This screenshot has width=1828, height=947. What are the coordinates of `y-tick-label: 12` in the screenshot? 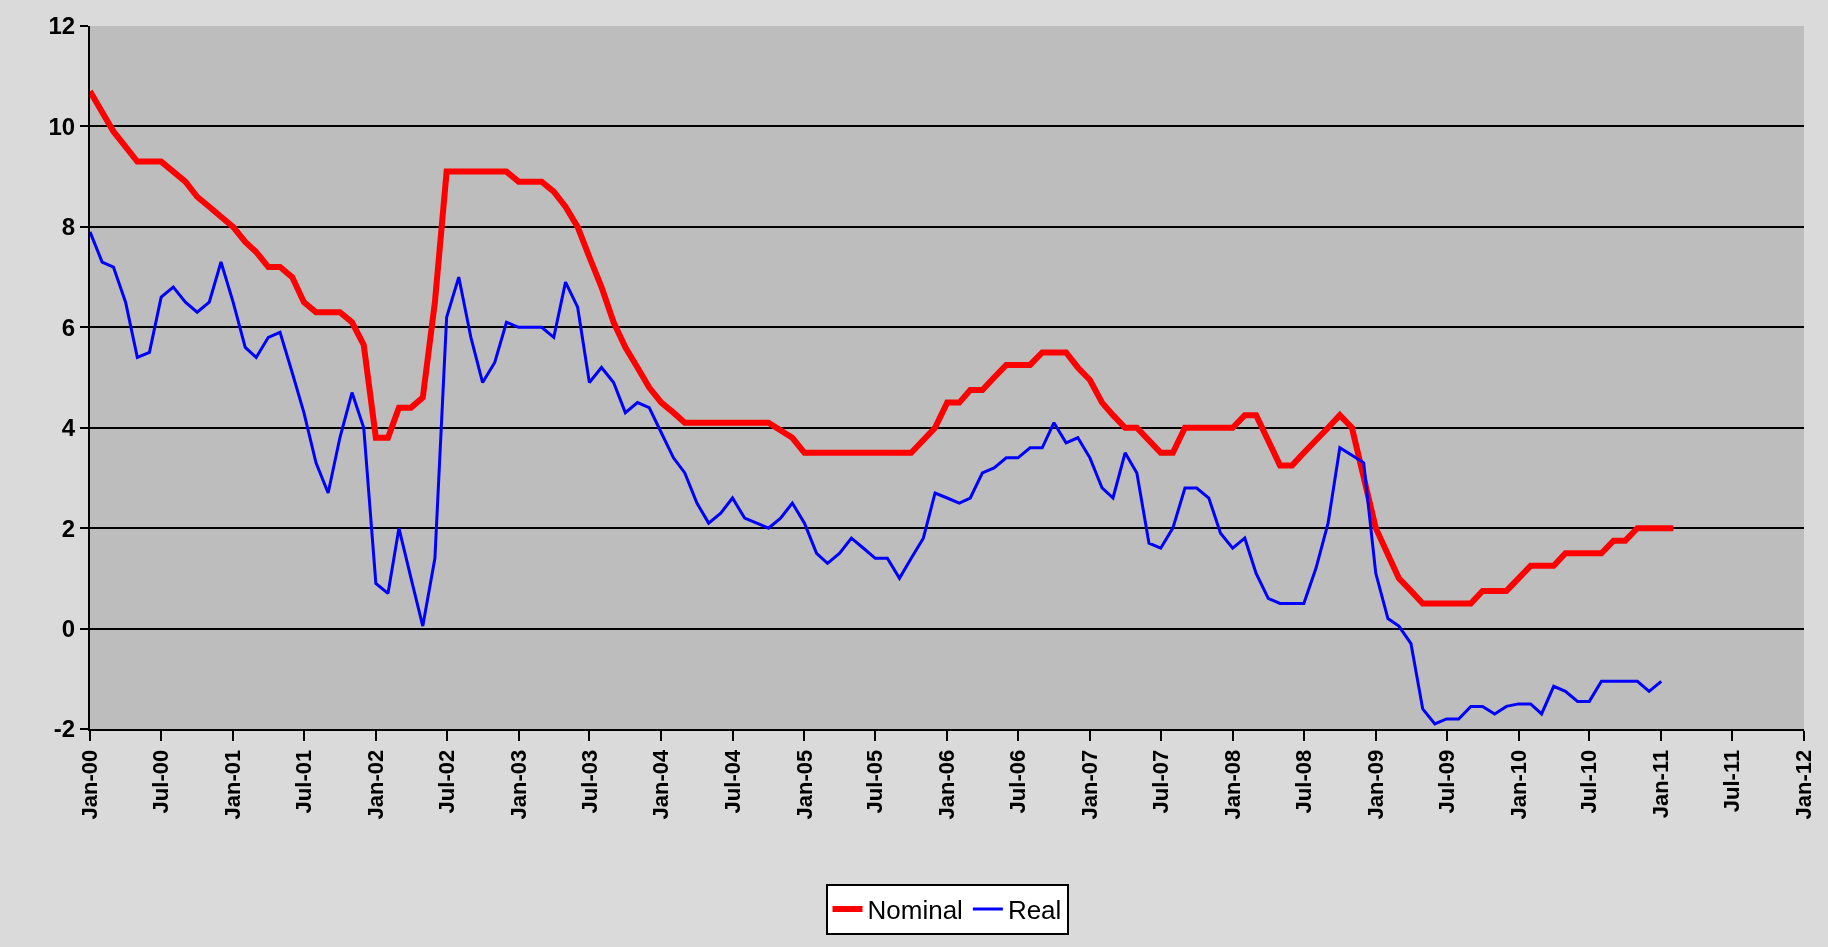 It's located at (62, 26).